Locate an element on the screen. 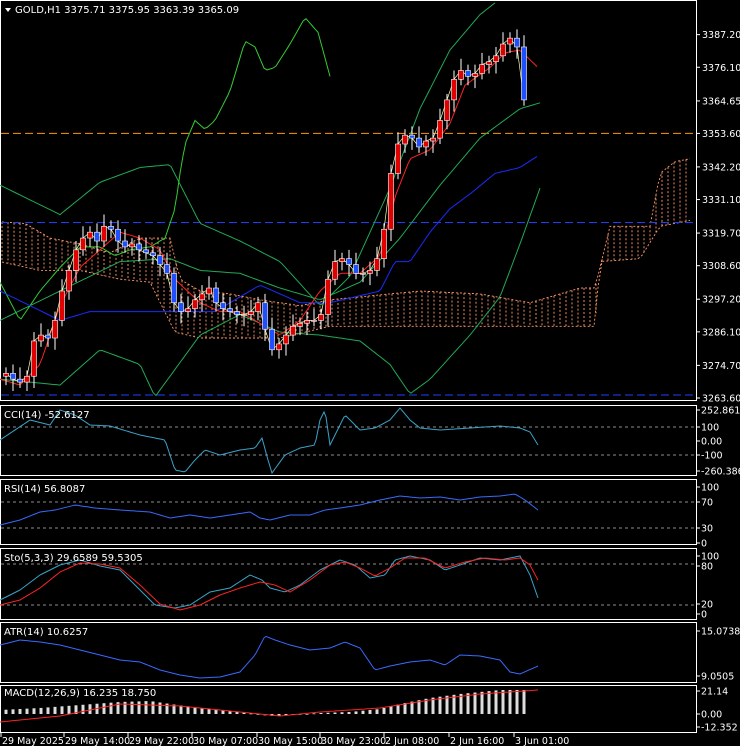 The width and height of the screenshot is (740, 746). y-tick-label: 3342.20 is located at coordinates (721, 167).